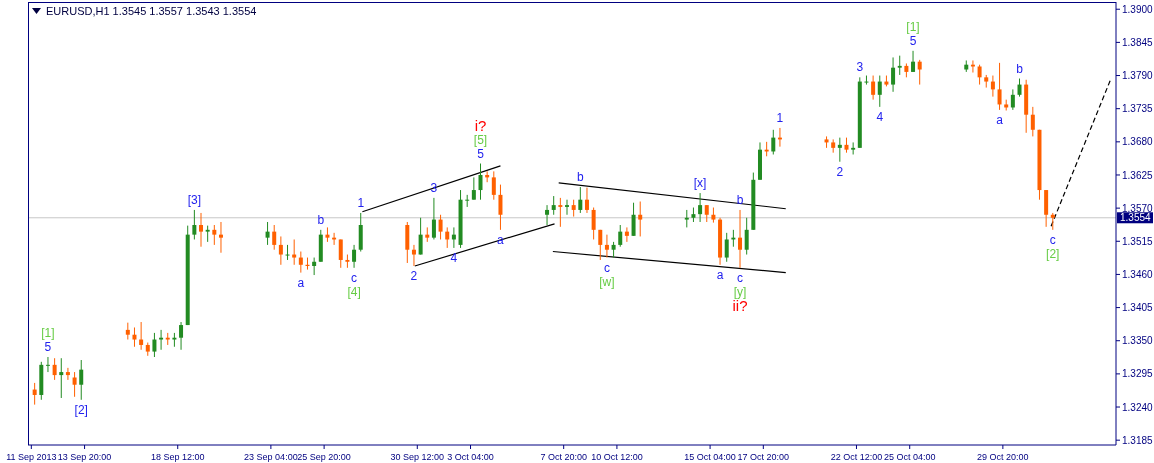 Image resolution: width=1154 pixels, height=463 pixels. I want to click on x-tick-label: 25 Oct 04:00, so click(909, 457).